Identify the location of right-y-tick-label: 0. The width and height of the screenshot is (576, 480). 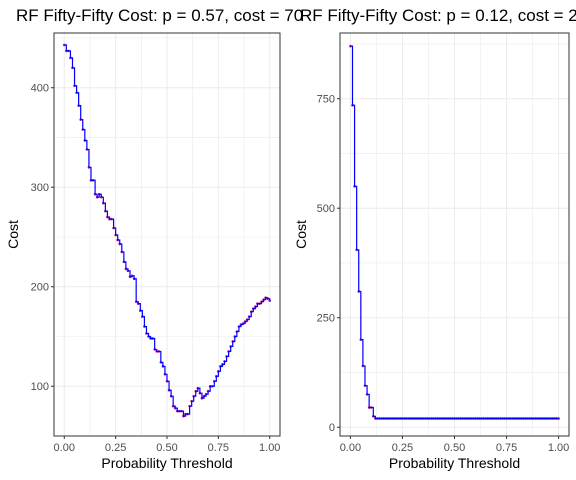
(332, 428).